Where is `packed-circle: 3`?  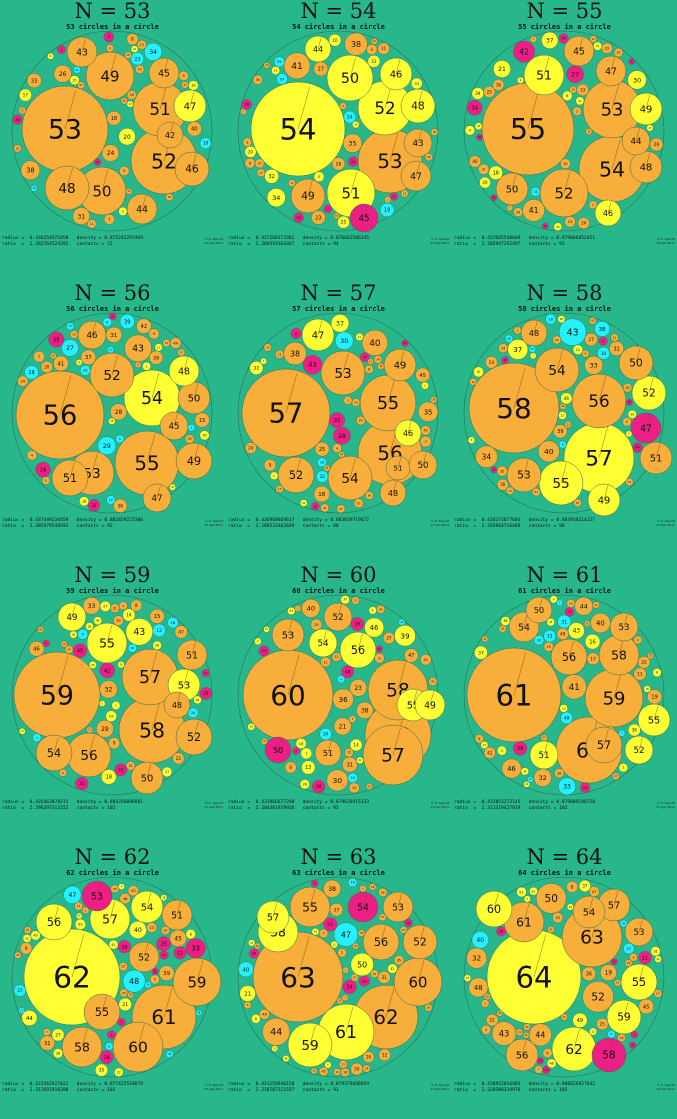
packed-circle: 3 is located at coordinates (486, 1029).